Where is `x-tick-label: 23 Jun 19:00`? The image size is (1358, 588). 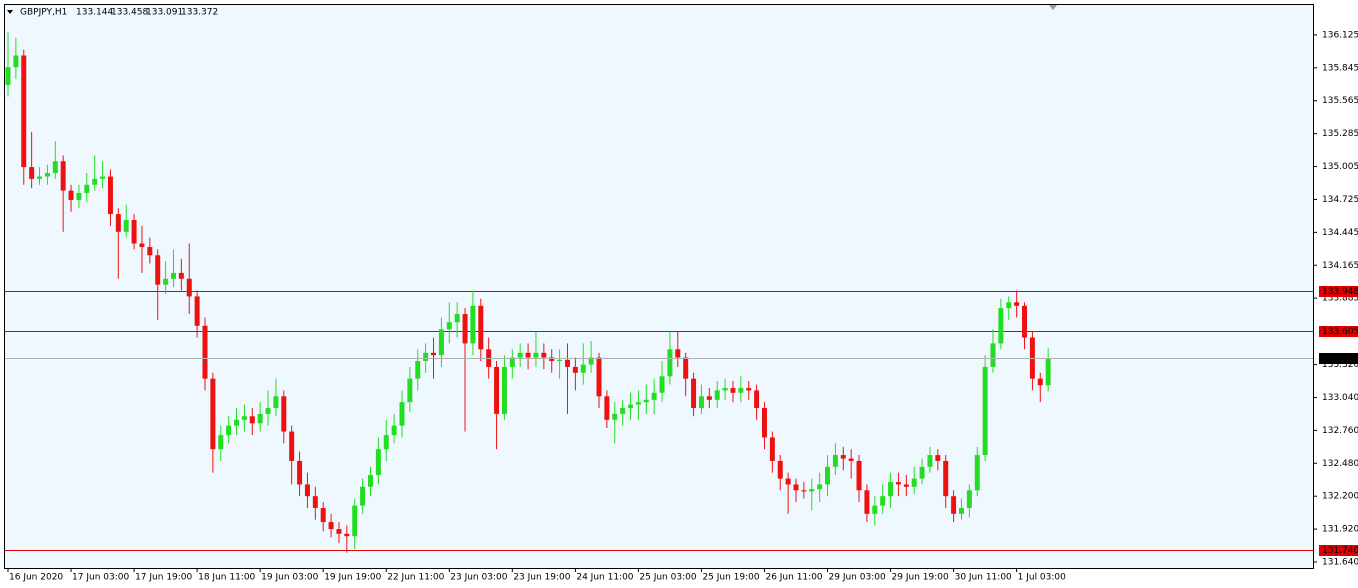
x-tick-label: 23 Jun 19:00 is located at coordinates (541, 578).